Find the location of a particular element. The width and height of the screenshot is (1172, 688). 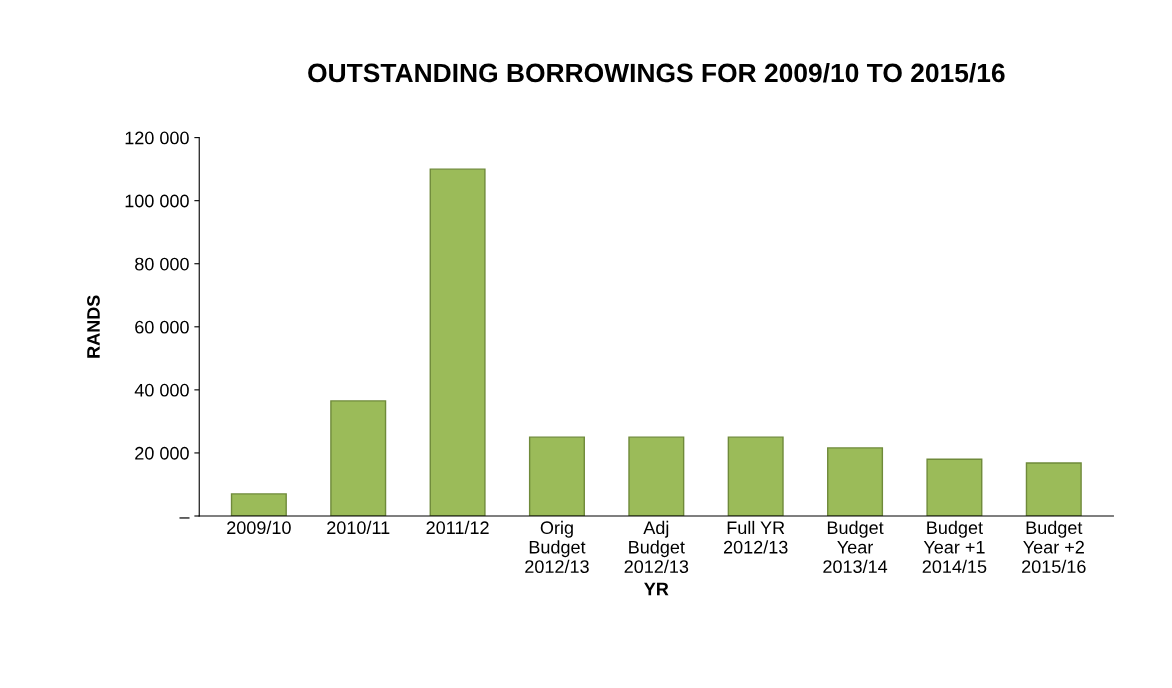

x-axis-title: YR is located at coordinates (656, 589).